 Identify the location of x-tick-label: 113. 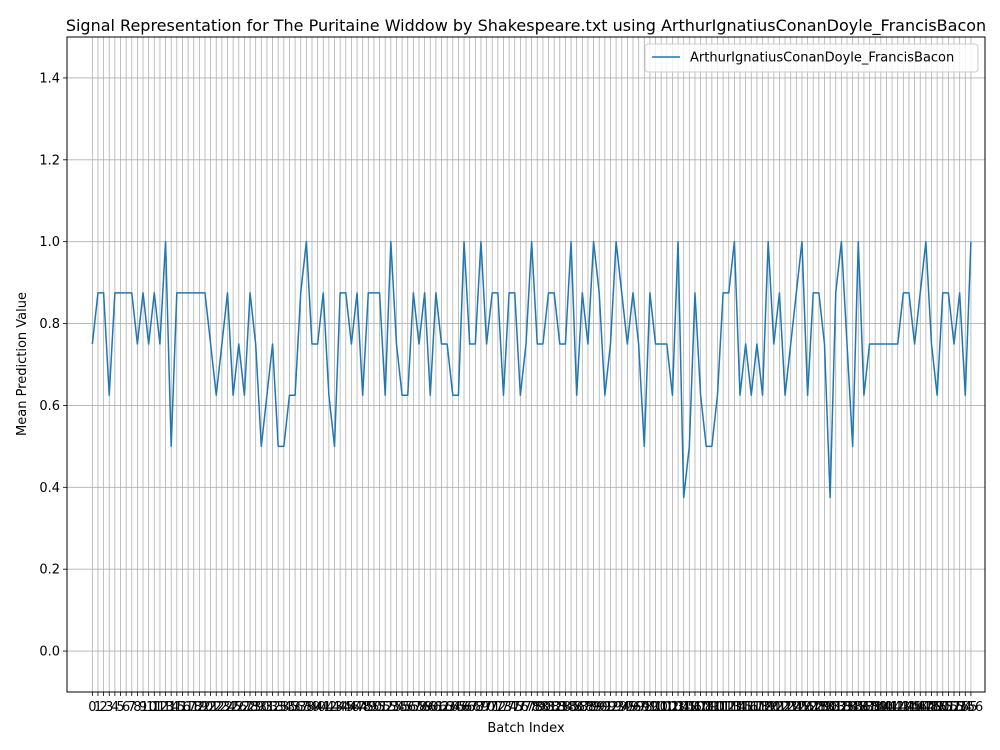
(728, 707).